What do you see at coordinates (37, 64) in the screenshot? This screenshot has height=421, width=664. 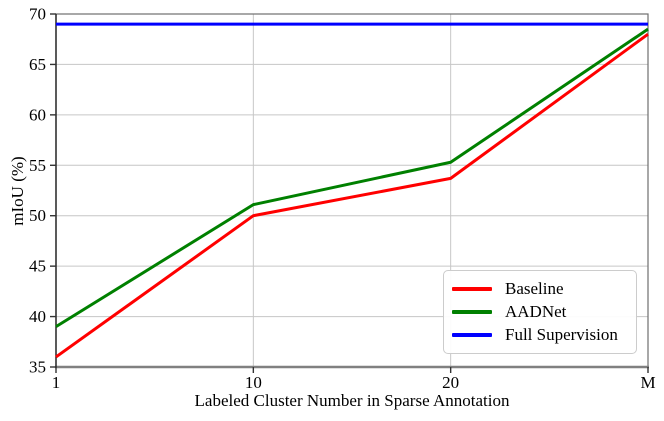 I see `y-tick-label: 65` at bounding box center [37, 64].